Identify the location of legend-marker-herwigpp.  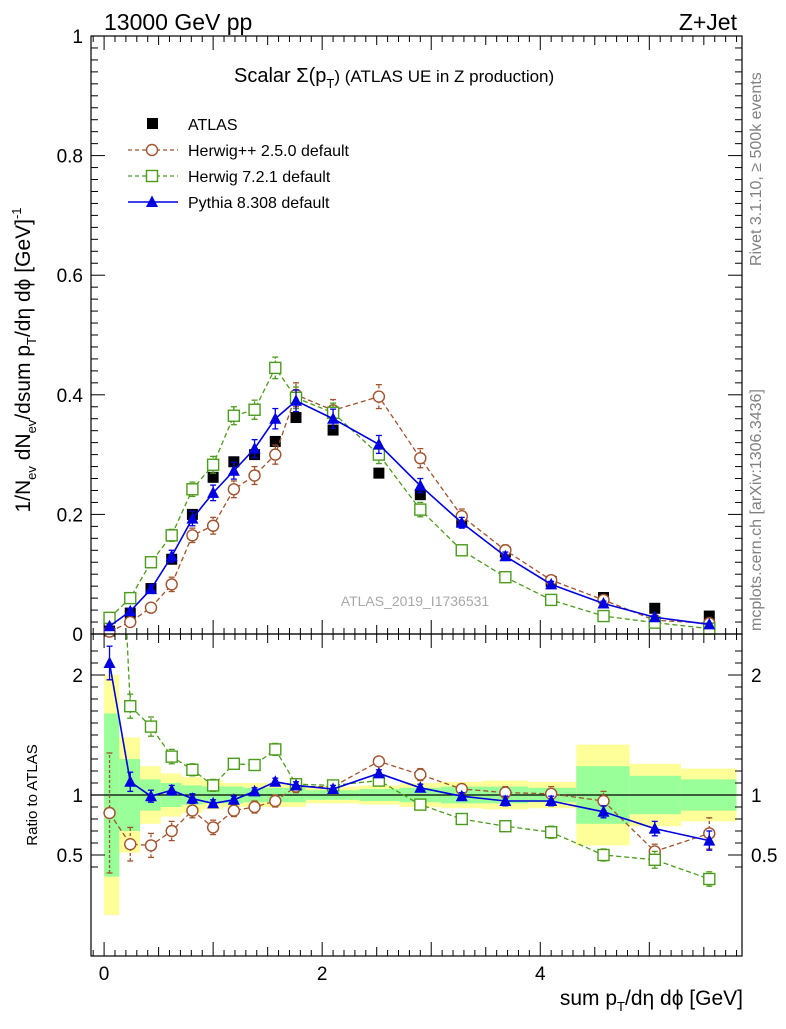
(152, 150).